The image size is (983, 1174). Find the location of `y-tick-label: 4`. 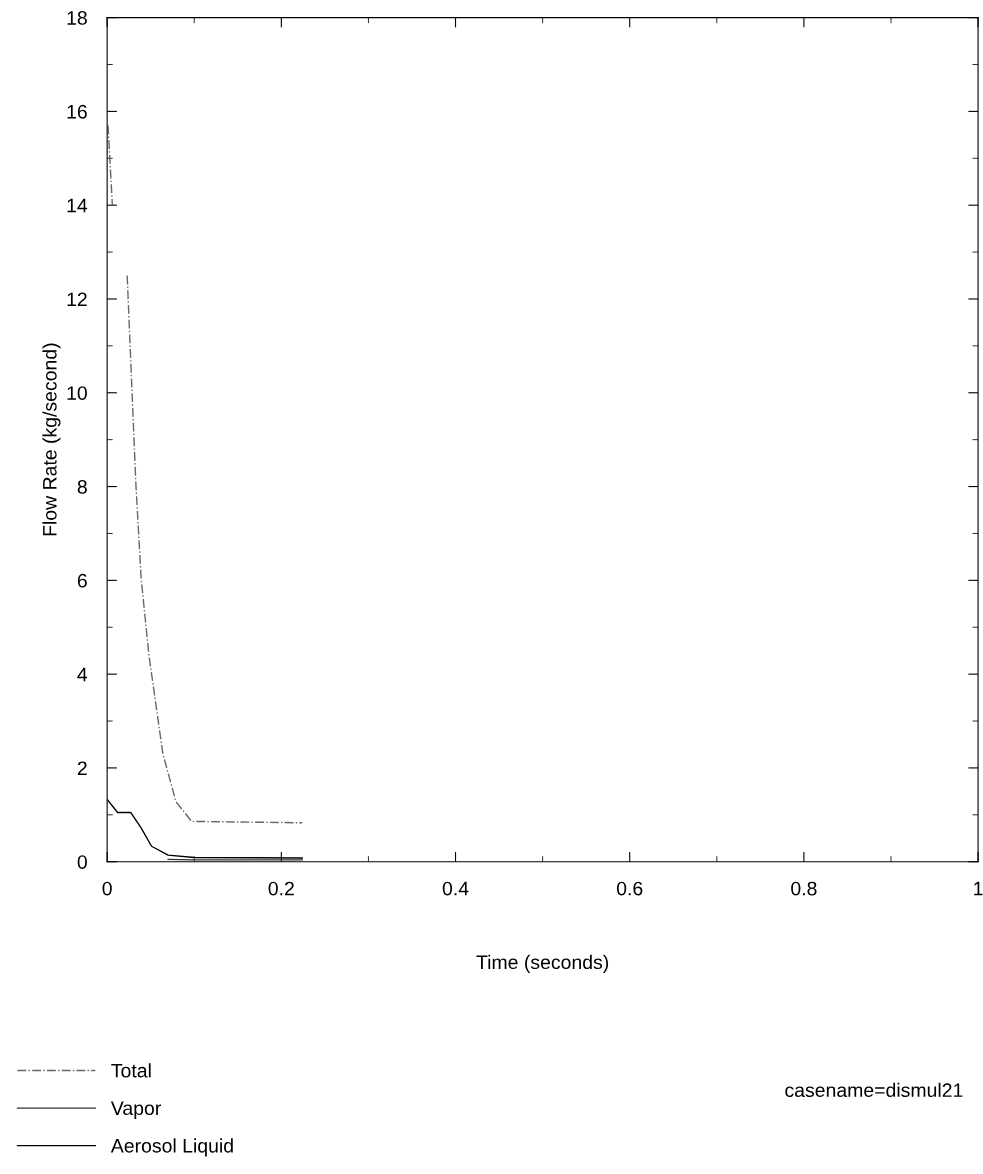

y-tick-label: 4 is located at coordinates (82, 674).